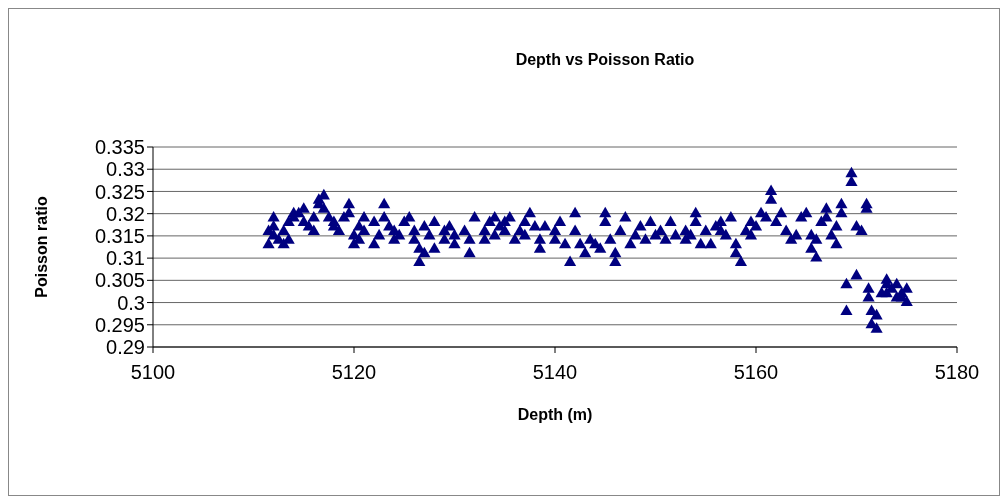 Image resolution: width=1008 pixels, height=504 pixels. What do you see at coordinates (555, 372) in the screenshot?
I see `x-tick-label: 5140` at bounding box center [555, 372].